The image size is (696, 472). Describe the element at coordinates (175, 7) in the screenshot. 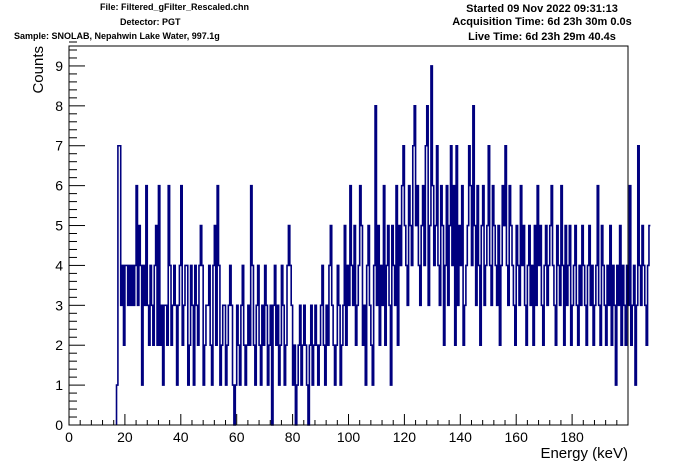

I see `file-name-label: File: Filtered_gFilter_Rescaled.chn` at that location.